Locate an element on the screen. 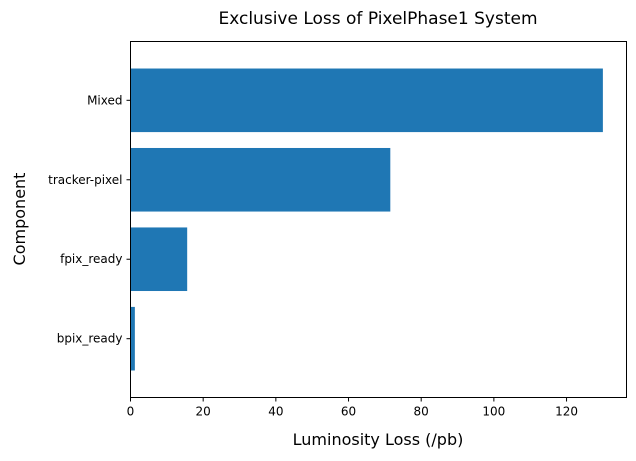 This screenshot has width=636, height=461. x-tick-label: 40 is located at coordinates (275, 412).